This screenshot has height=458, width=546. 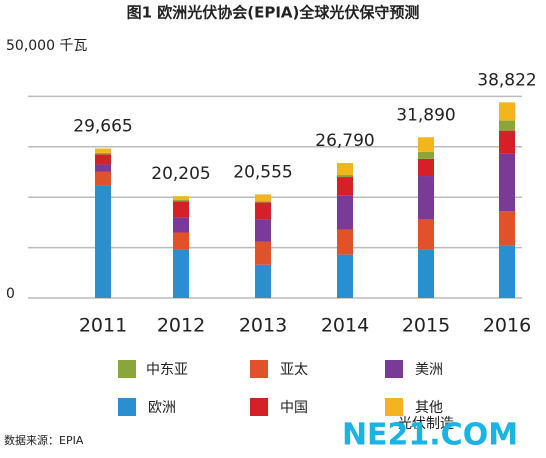 I want to click on x-tick-label: 2016, so click(x=507, y=326).